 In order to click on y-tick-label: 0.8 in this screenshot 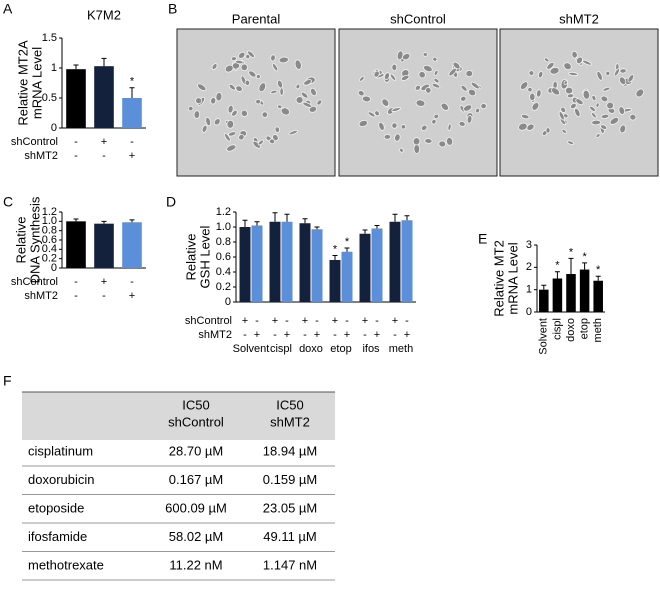, I will do `click(223, 242)`.